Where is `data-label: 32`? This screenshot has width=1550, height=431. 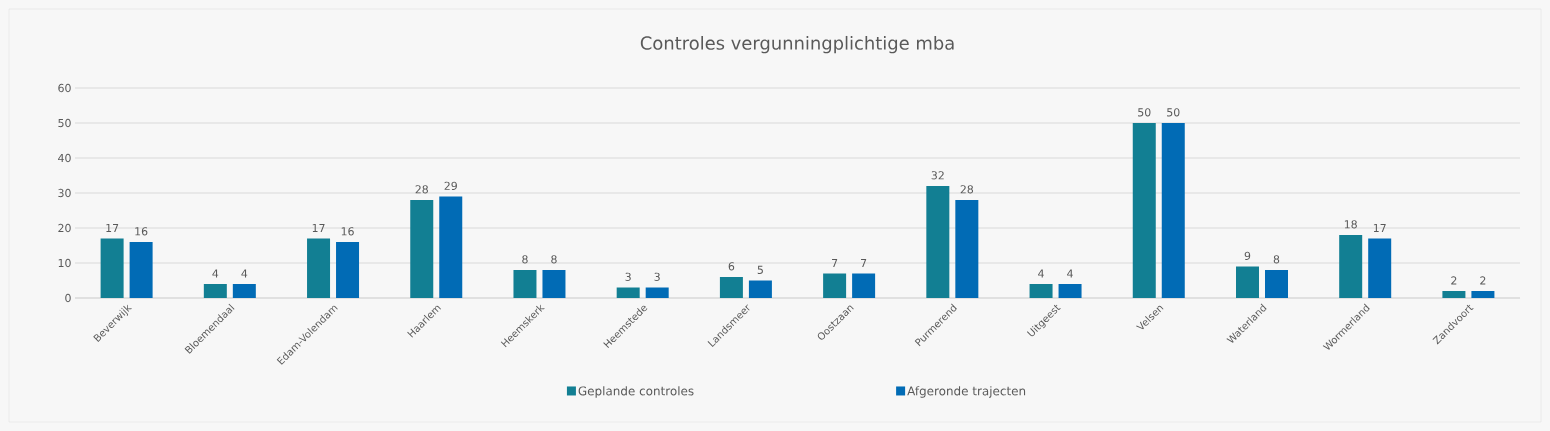
data-label: 32 is located at coordinates (937, 175).